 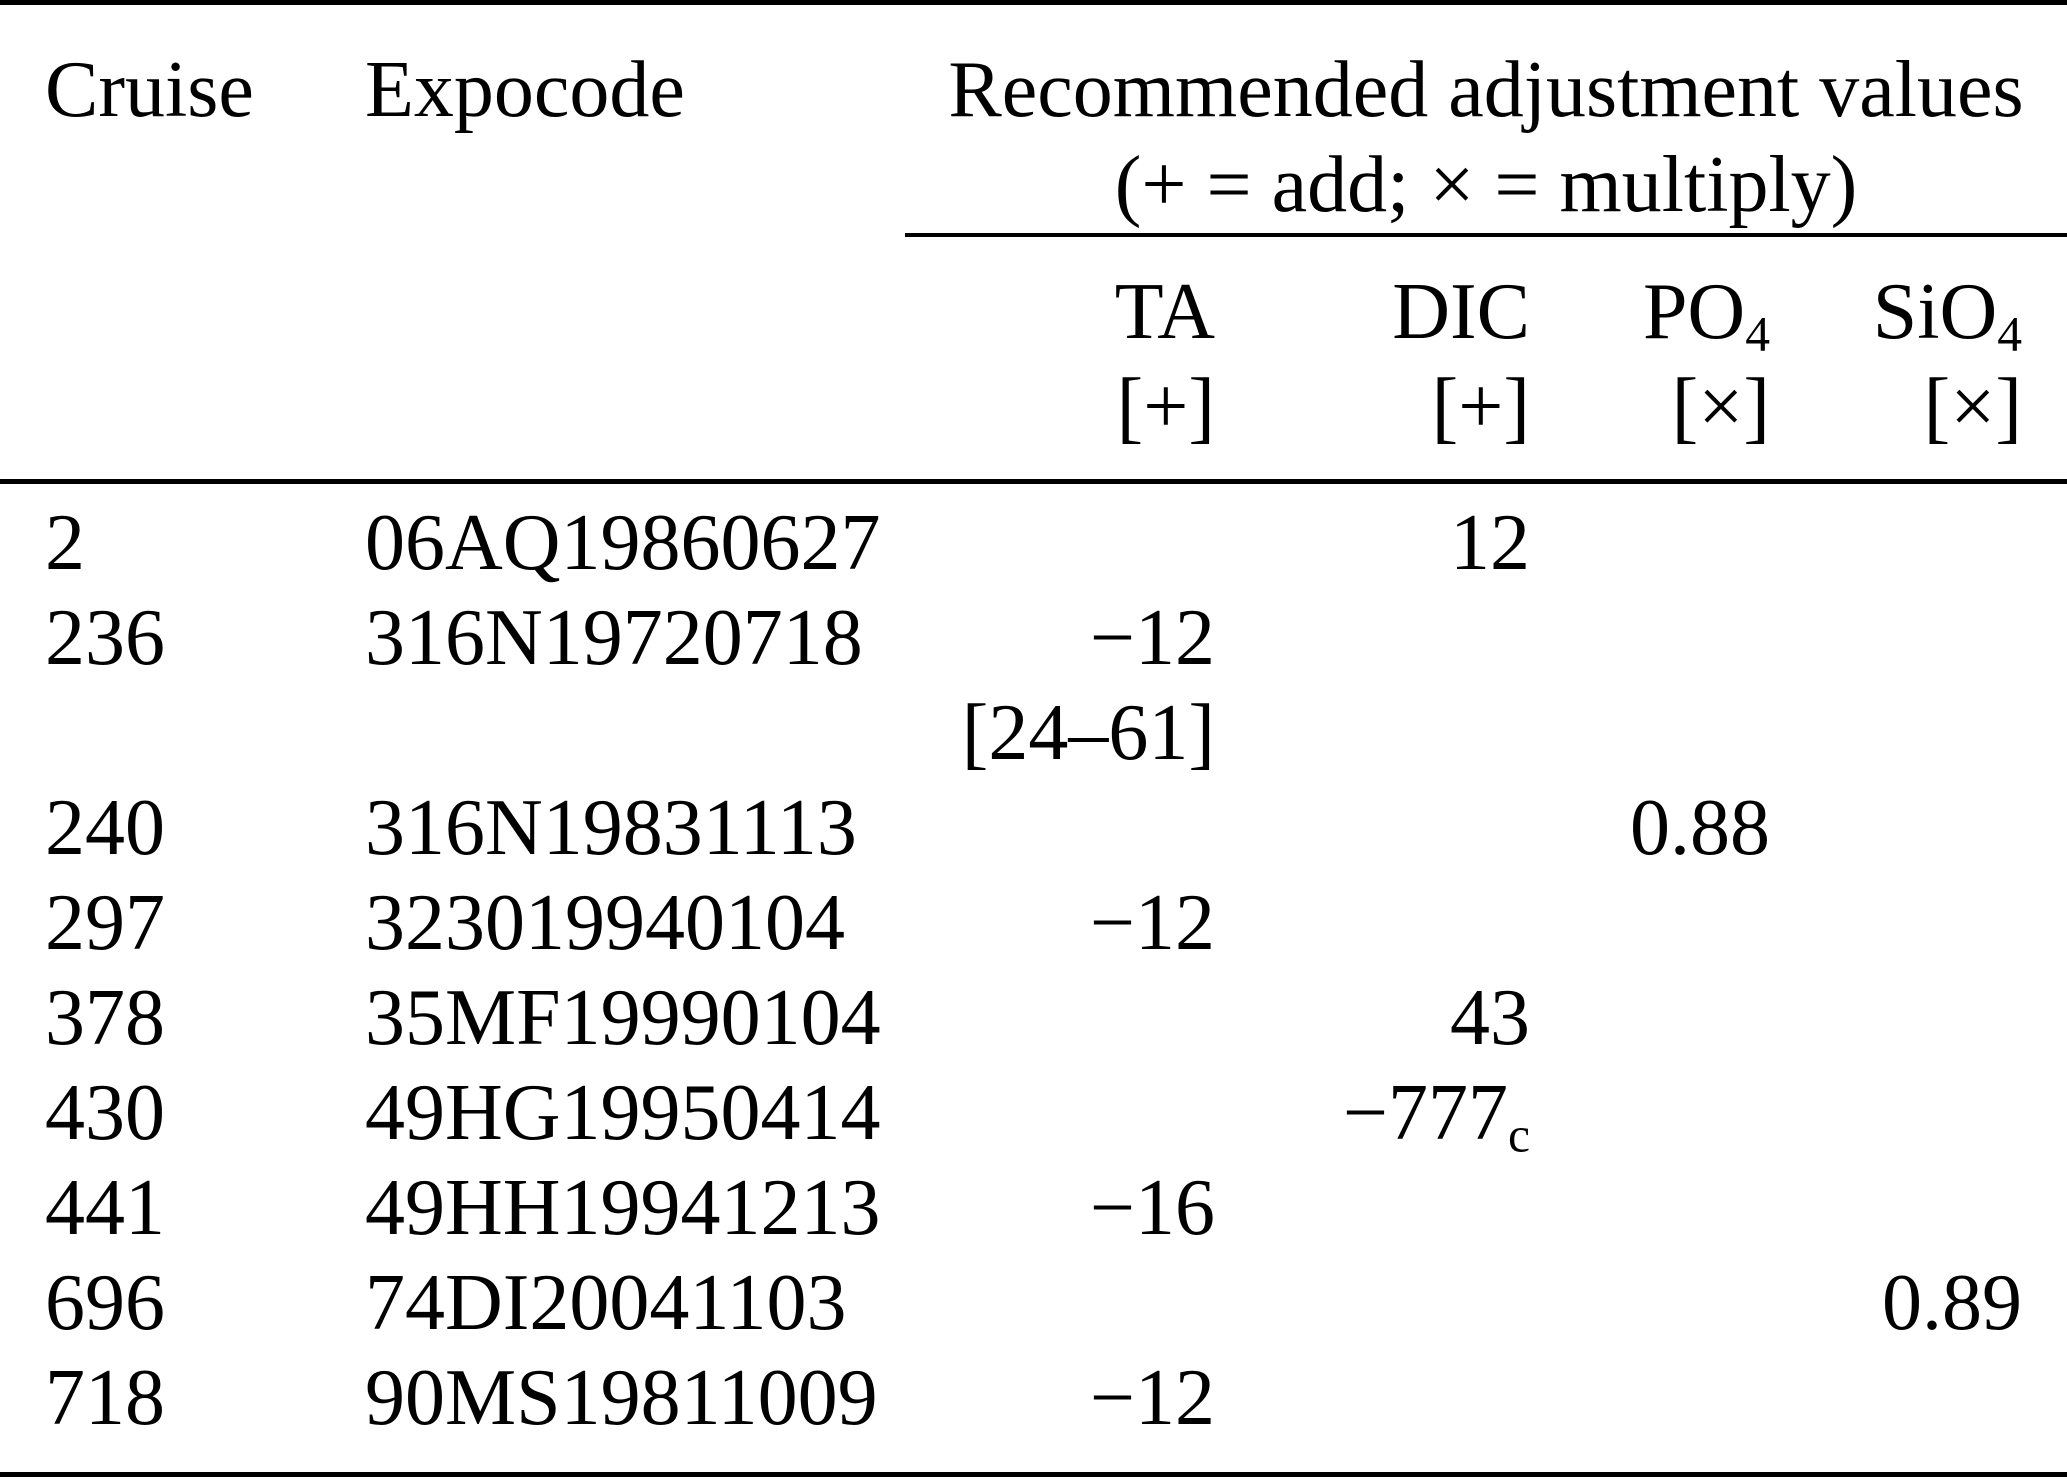 I want to click on cruise-cell: 696, so click(x=105, y=1303).